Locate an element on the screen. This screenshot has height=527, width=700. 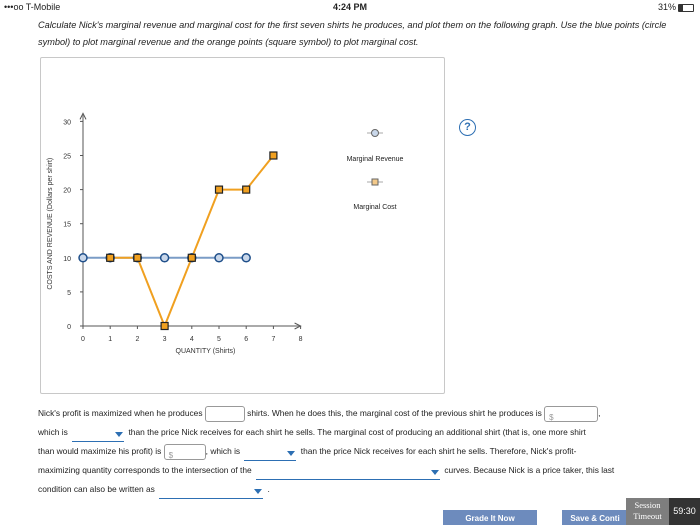
x-axis-label: QUANTITY (Shirts) is located at coordinates (206, 351).